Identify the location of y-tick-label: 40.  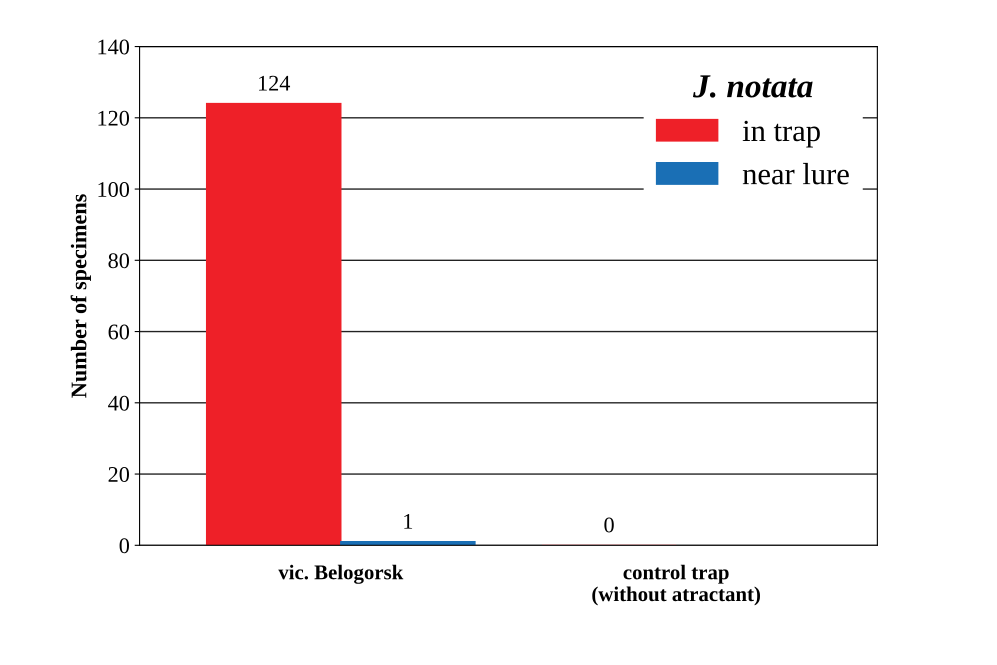
(119, 403).